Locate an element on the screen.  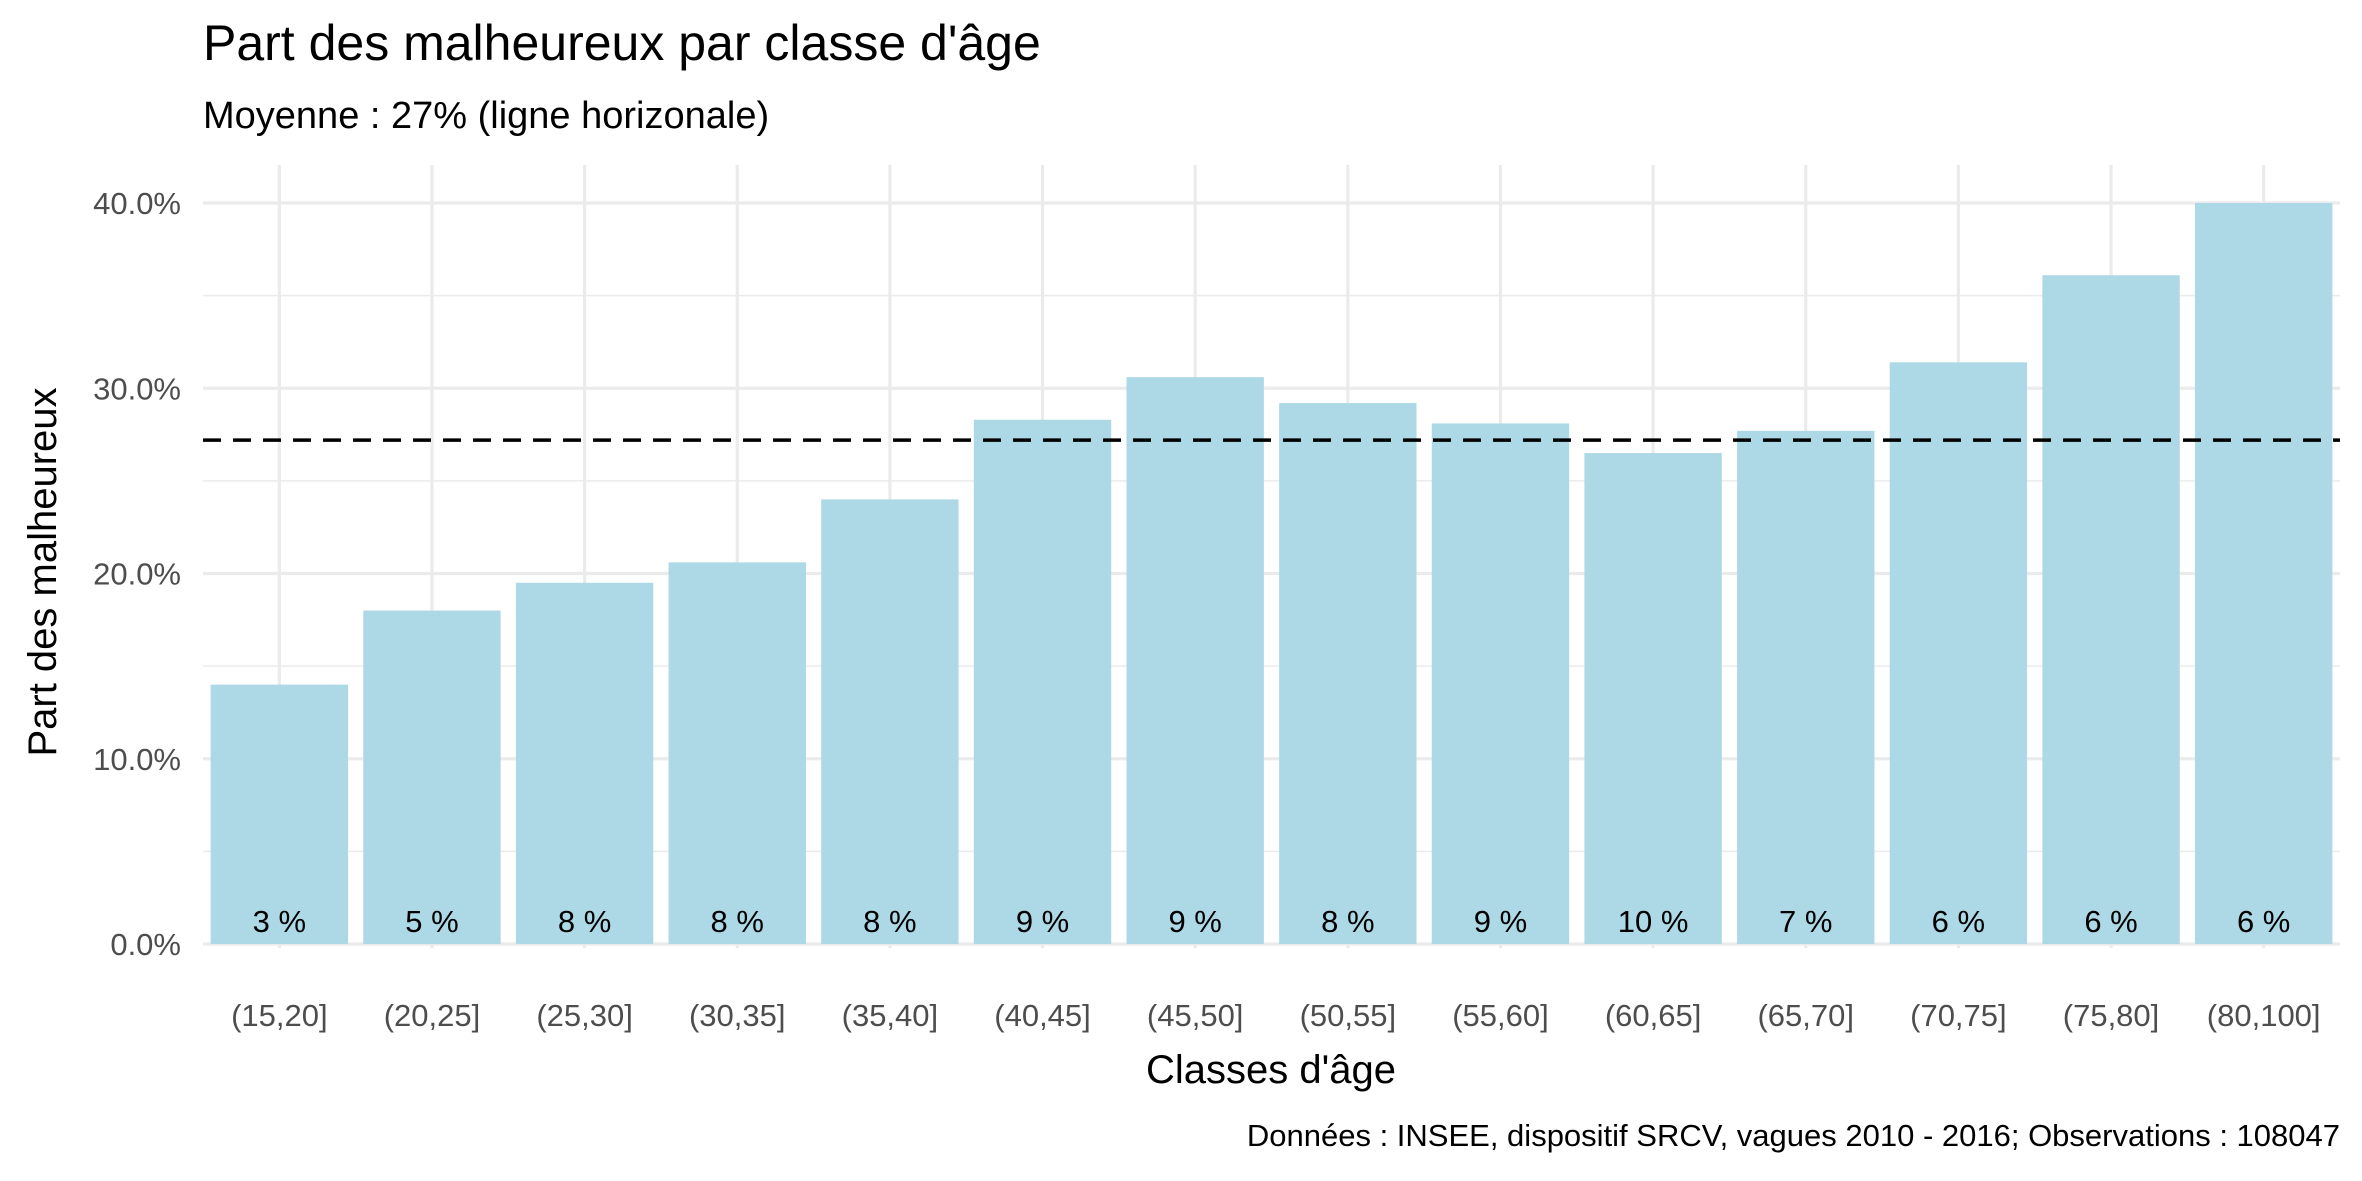
y-axis-ticks: 0.0% 10.0% 20.0% 30.0% 40.0% is located at coordinates (137, 574).